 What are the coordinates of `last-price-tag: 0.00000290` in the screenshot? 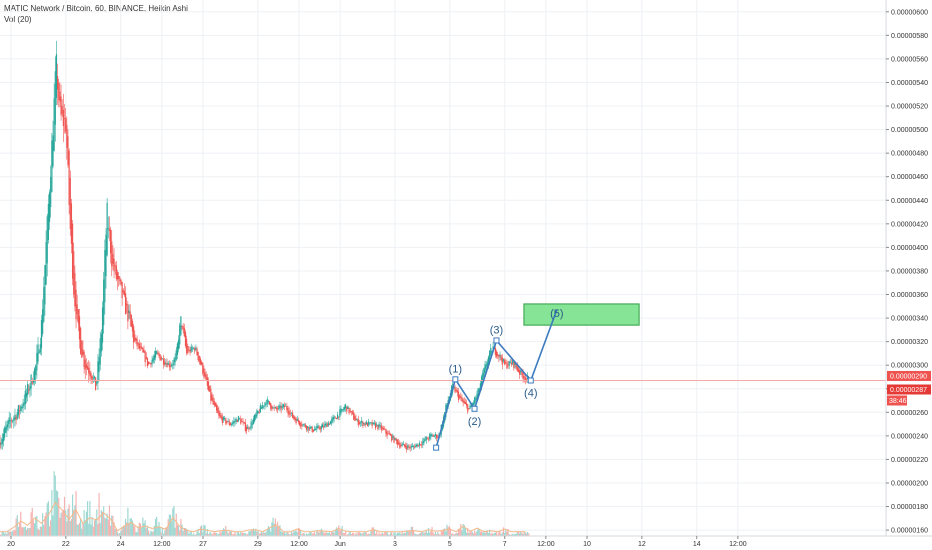 It's located at (909, 375).